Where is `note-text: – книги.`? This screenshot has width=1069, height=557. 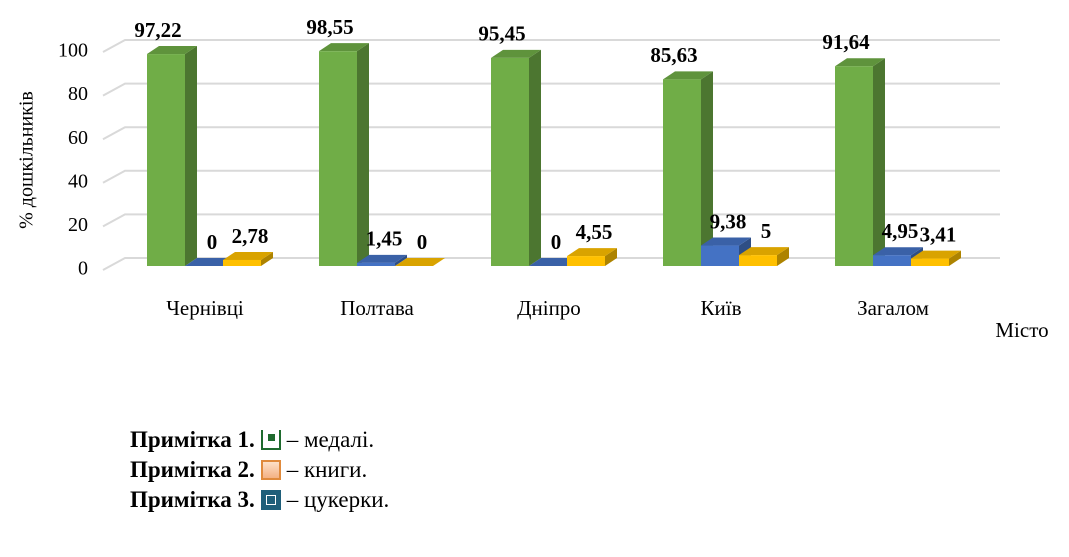
note-text: – книги. is located at coordinates (327, 469).